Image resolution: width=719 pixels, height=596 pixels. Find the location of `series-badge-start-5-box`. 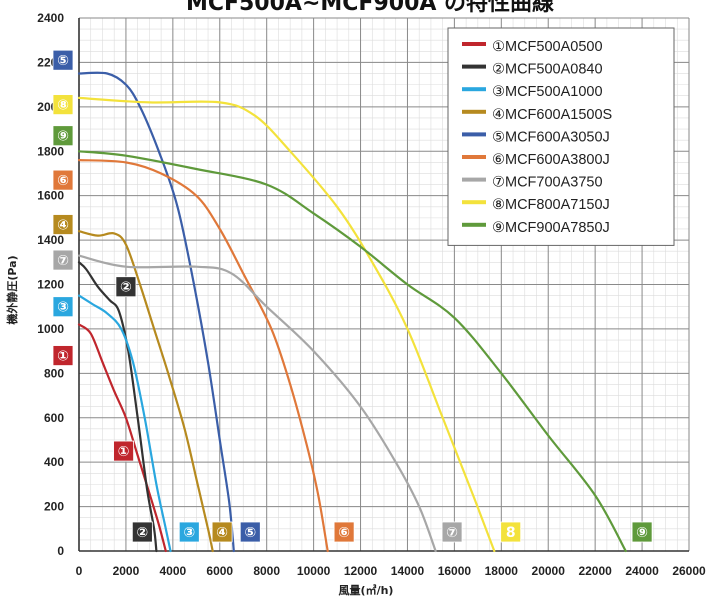

series-badge-start-5-box is located at coordinates (63, 60).